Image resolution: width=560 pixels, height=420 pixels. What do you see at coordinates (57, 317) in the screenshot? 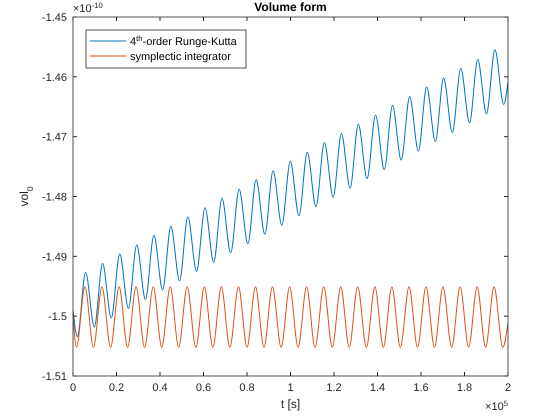
I see `y-tick-label: -1.5` at bounding box center [57, 317].